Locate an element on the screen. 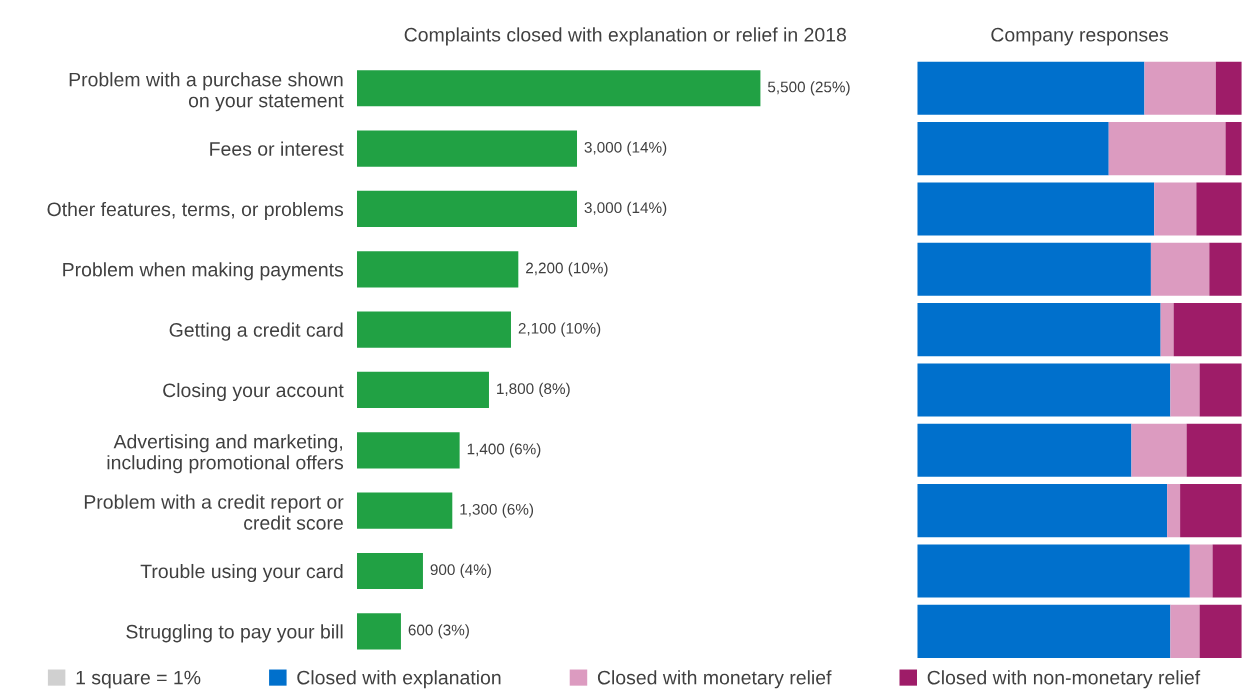  y-tick-label: Struggling to pay your bill is located at coordinates (234, 633).